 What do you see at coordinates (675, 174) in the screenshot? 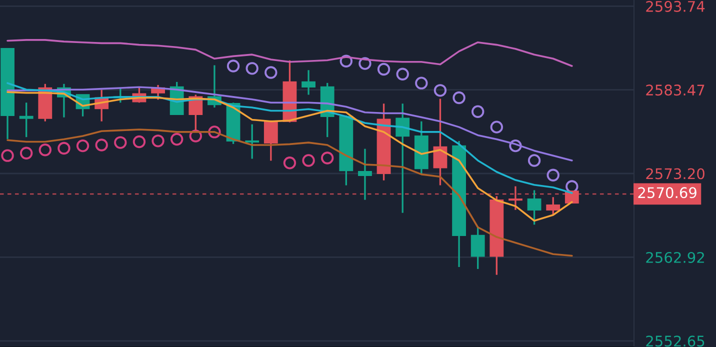
I see `y-tick-label: 2573.20` at bounding box center [675, 174].